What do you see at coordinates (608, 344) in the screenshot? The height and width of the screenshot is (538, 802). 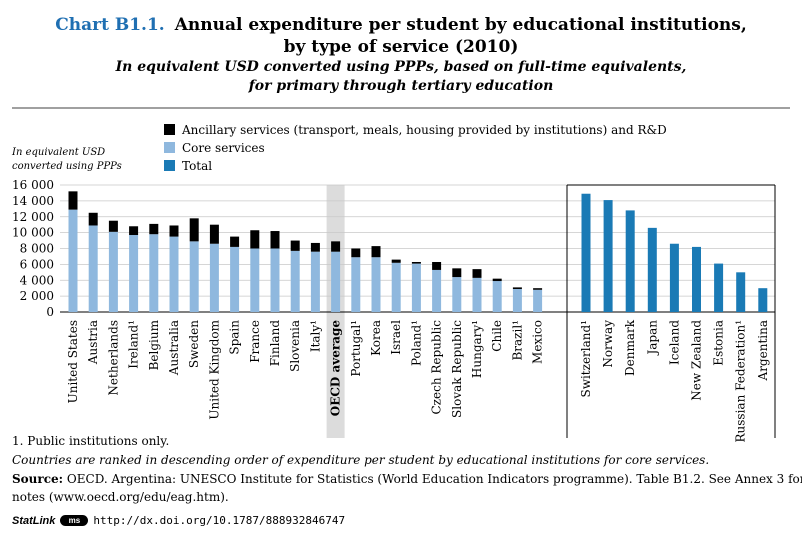 I see `x-tick-label-norway: Norway` at bounding box center [608, 344].